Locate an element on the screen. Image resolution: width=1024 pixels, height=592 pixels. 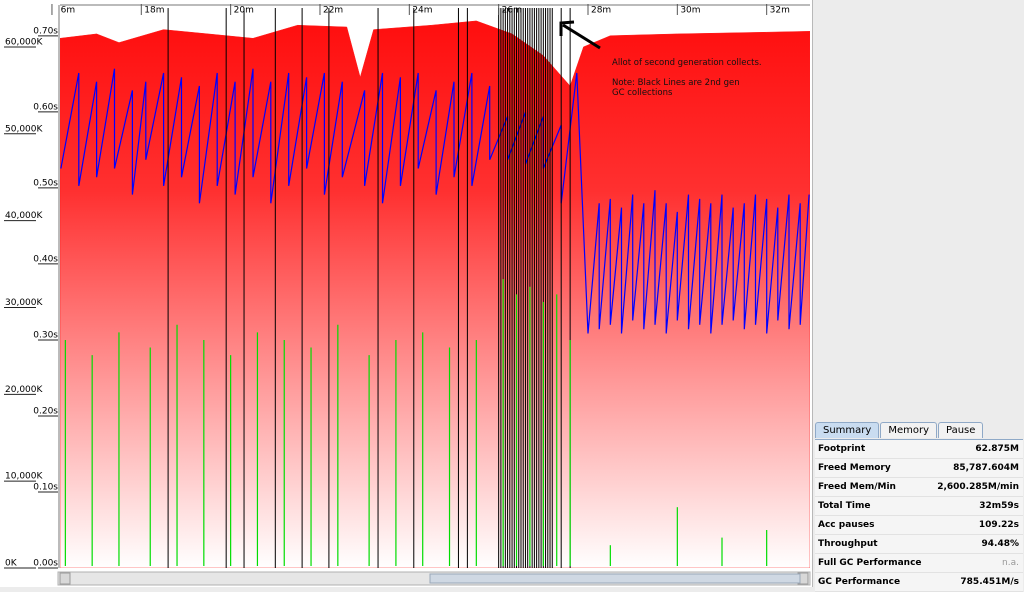
x-tick-label: 16m is located at coordinates (65, 11).